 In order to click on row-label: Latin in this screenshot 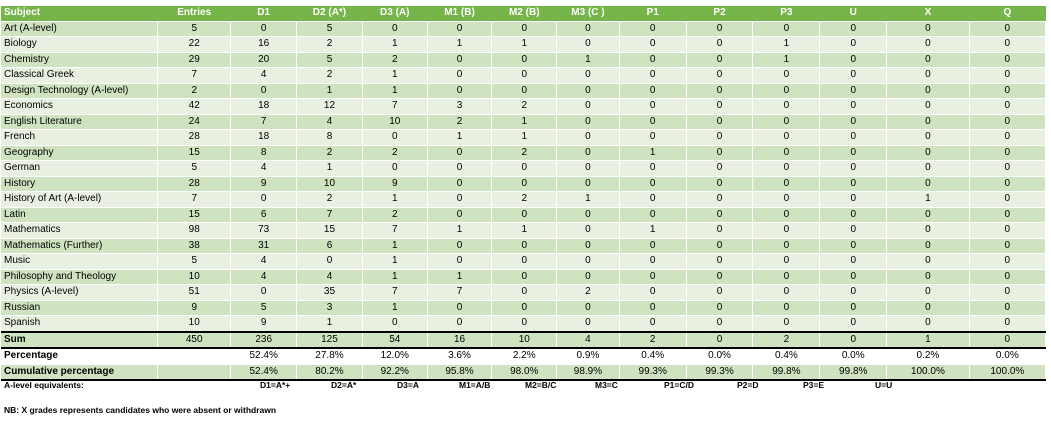, I will do `click(80, 215)`.